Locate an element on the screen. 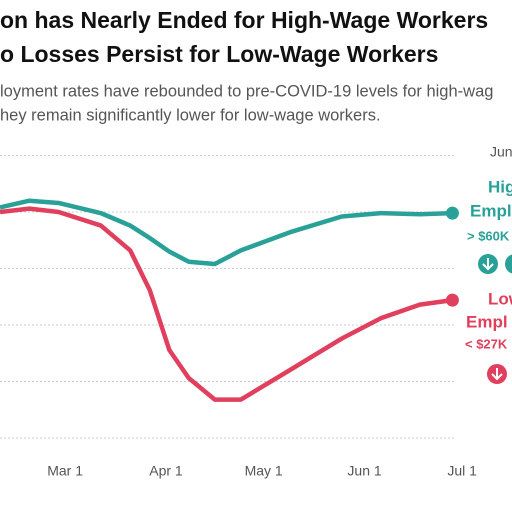 This screenshot has height=512, width=512. series-label: Low is located at coordinates (500, 298).